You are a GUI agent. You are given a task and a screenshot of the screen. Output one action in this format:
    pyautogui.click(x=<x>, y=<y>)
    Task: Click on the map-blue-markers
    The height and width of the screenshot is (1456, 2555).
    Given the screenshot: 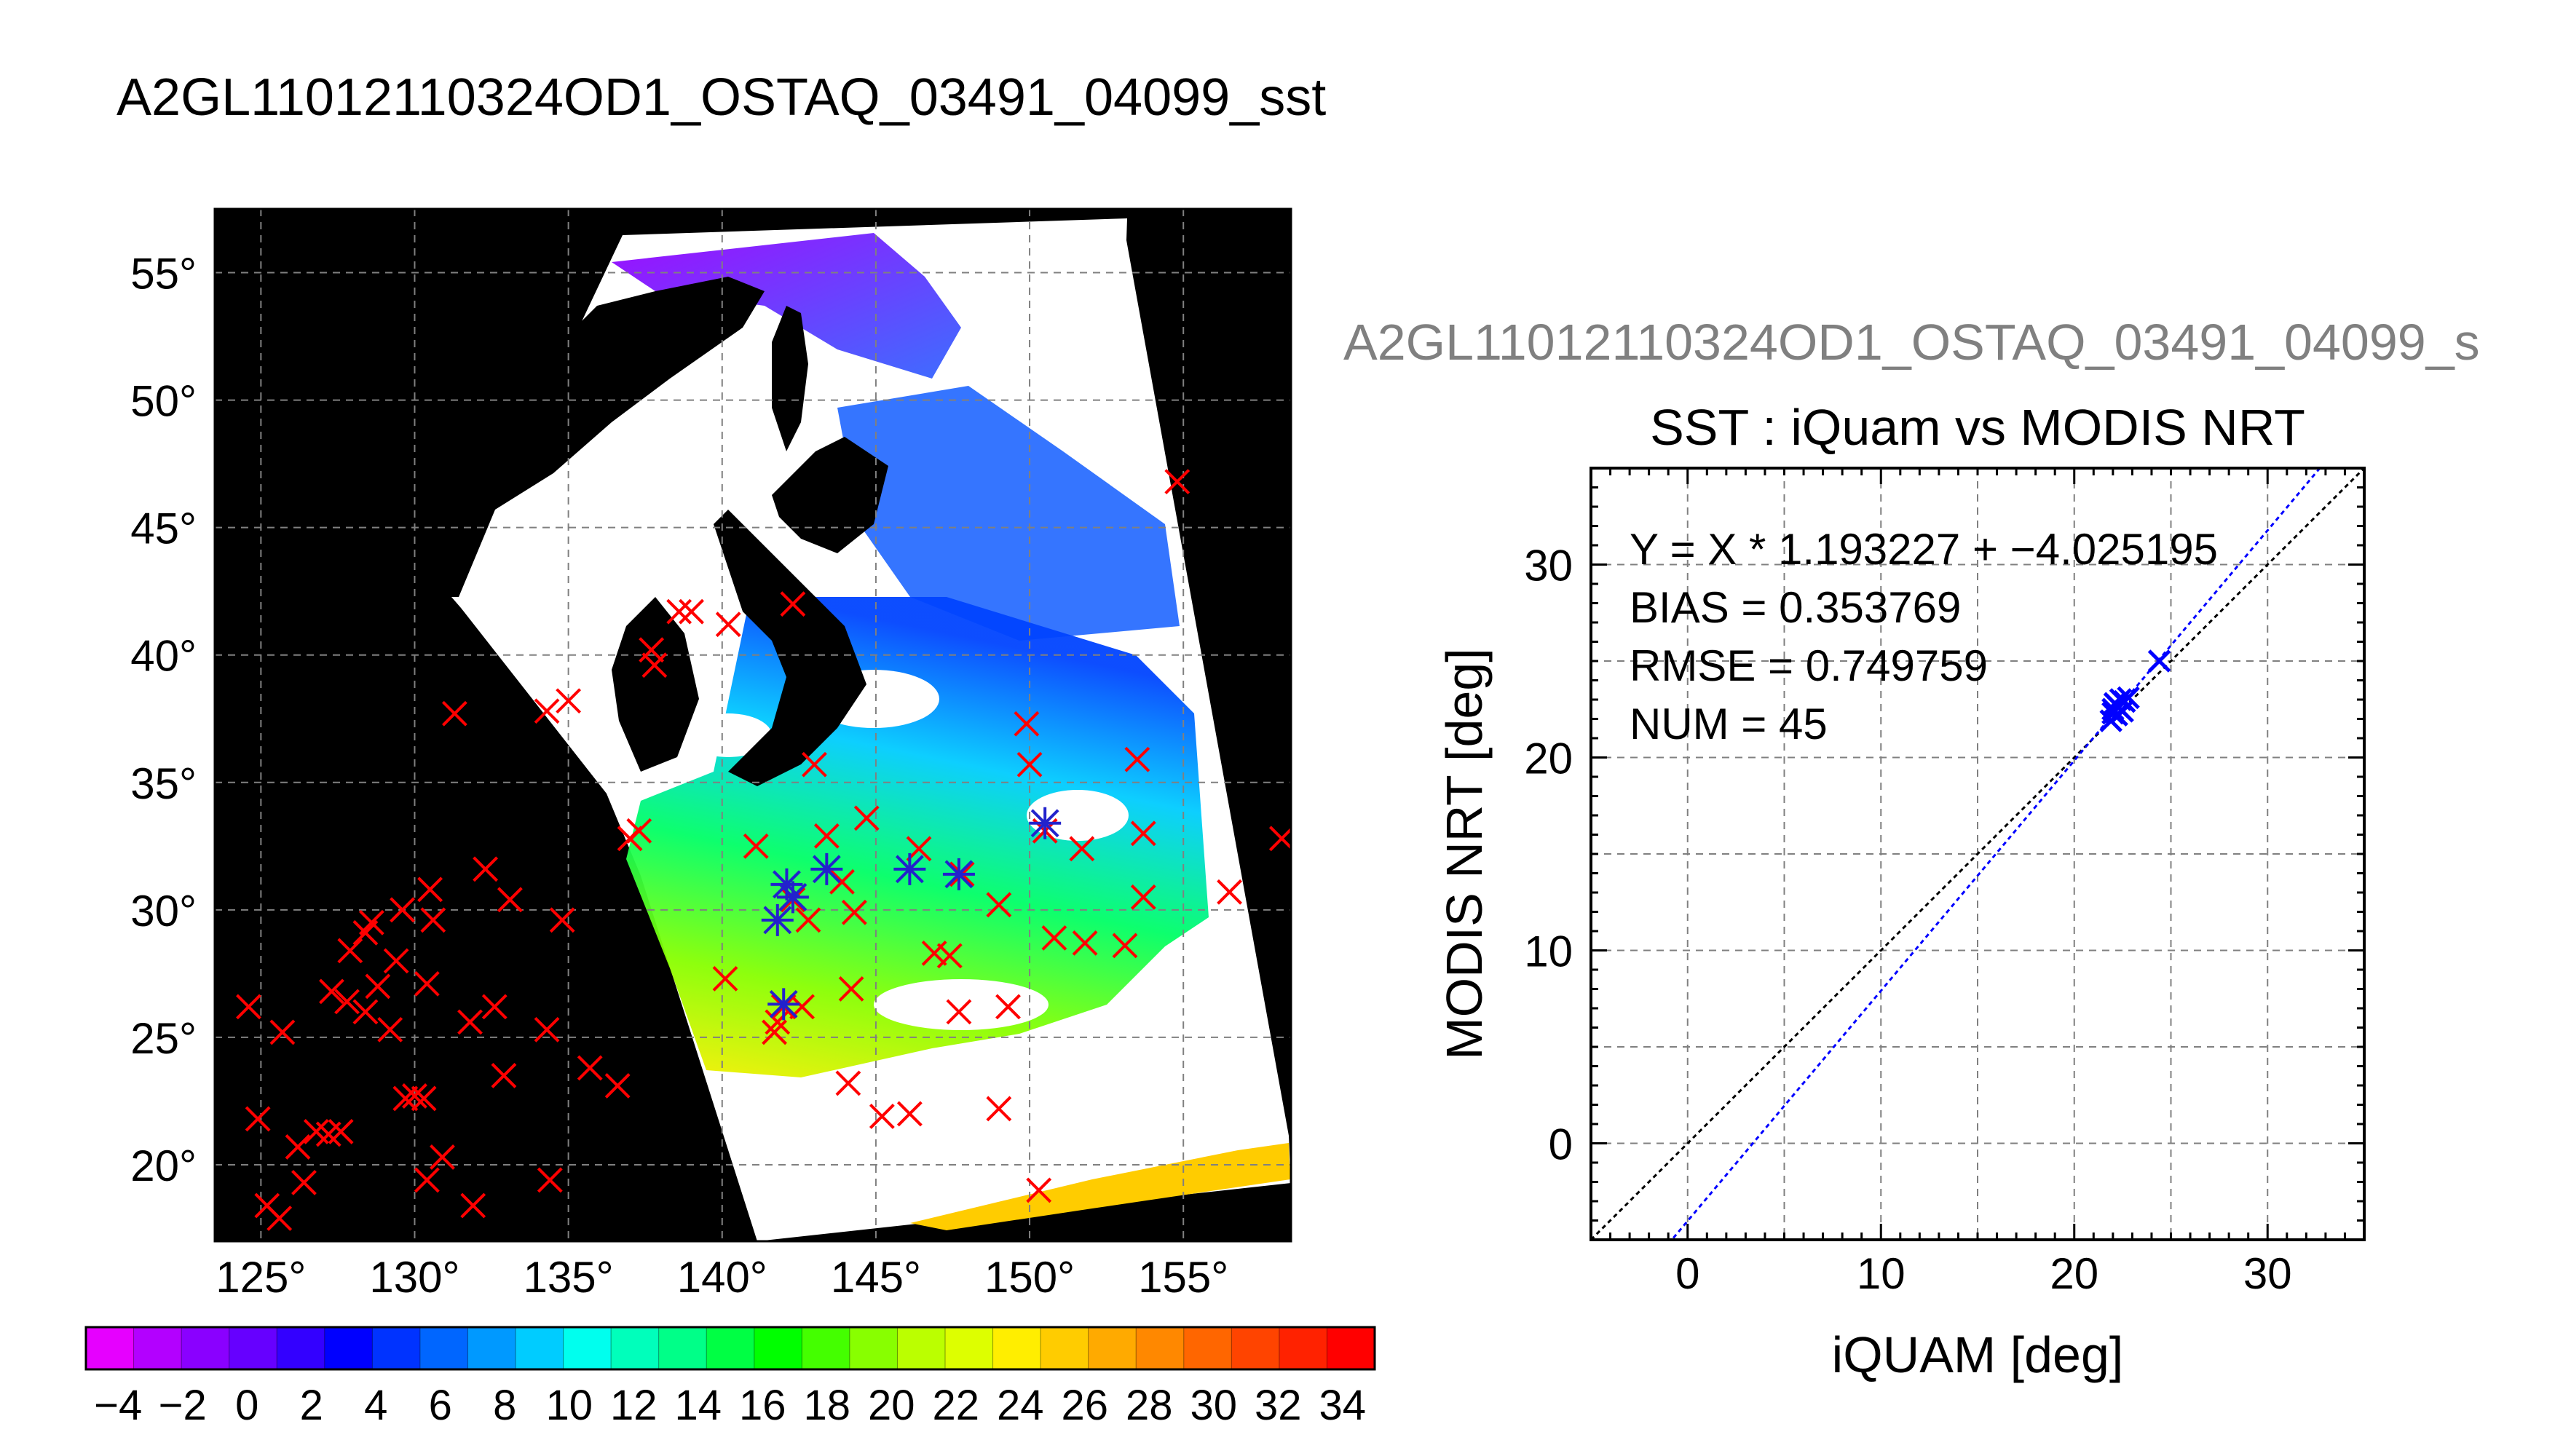 What is the action you would take?
    pyautogui.click(x=911, y=914)
    